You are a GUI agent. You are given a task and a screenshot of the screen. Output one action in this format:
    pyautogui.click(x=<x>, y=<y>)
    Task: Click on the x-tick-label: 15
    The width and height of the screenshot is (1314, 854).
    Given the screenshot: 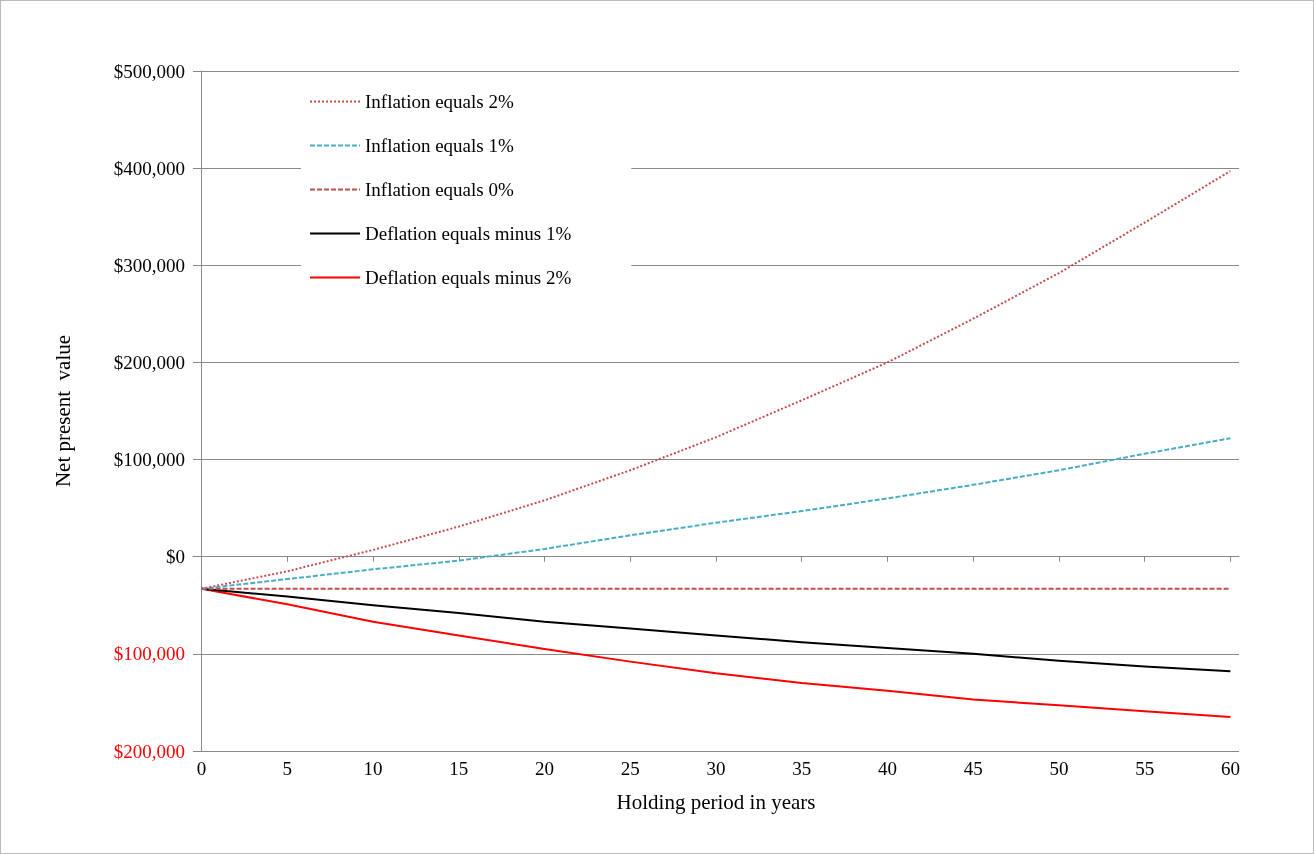 What is the action you would take?
    pyautogui.click(x=459, y=768)
    